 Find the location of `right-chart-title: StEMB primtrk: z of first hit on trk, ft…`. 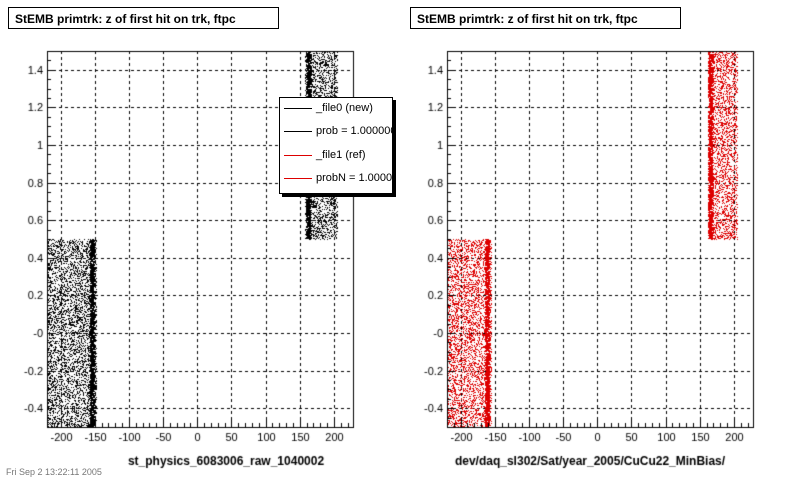

right-chart-title: StEMB primtrk: z of first hit on trk, ft… is located at coordinates (545, 18).